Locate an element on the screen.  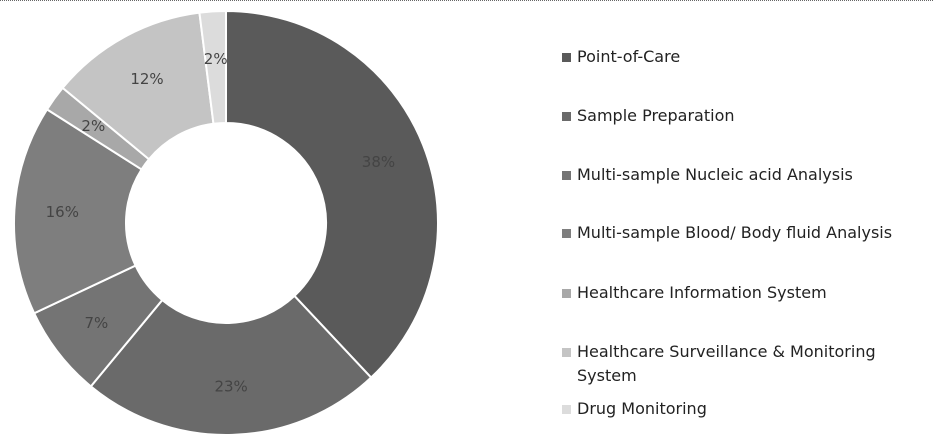
legend-item: Multi-sample Blood/ Body fluid Analysis is located at coordinates (742, 233).